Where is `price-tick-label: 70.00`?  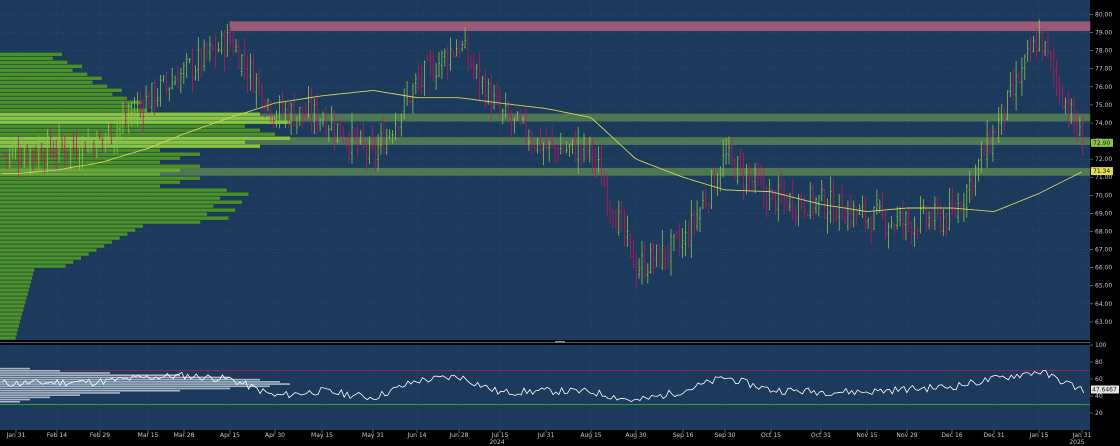 price-tick-label: 70.00 is located at coordinates (1103, 195).